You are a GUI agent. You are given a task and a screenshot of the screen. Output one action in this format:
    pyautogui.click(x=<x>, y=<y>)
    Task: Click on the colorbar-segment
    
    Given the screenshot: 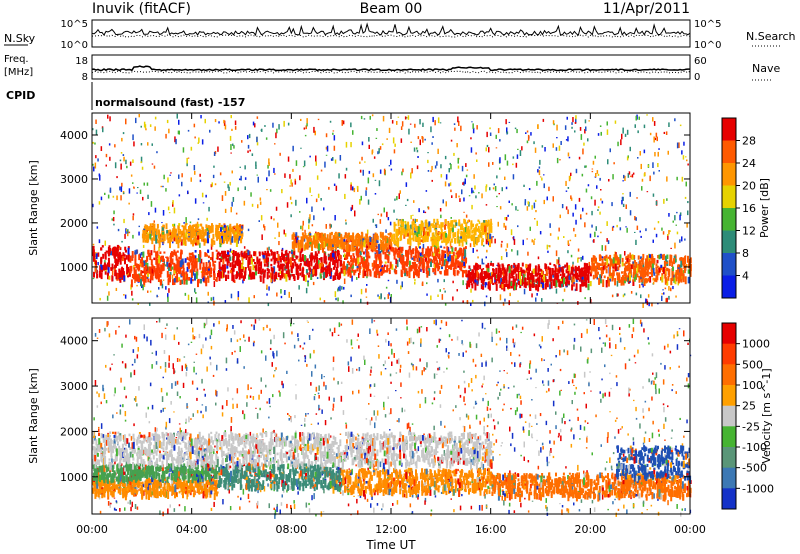 What is the action you would take?
    pyautogui.click(x=729, y=152)
    